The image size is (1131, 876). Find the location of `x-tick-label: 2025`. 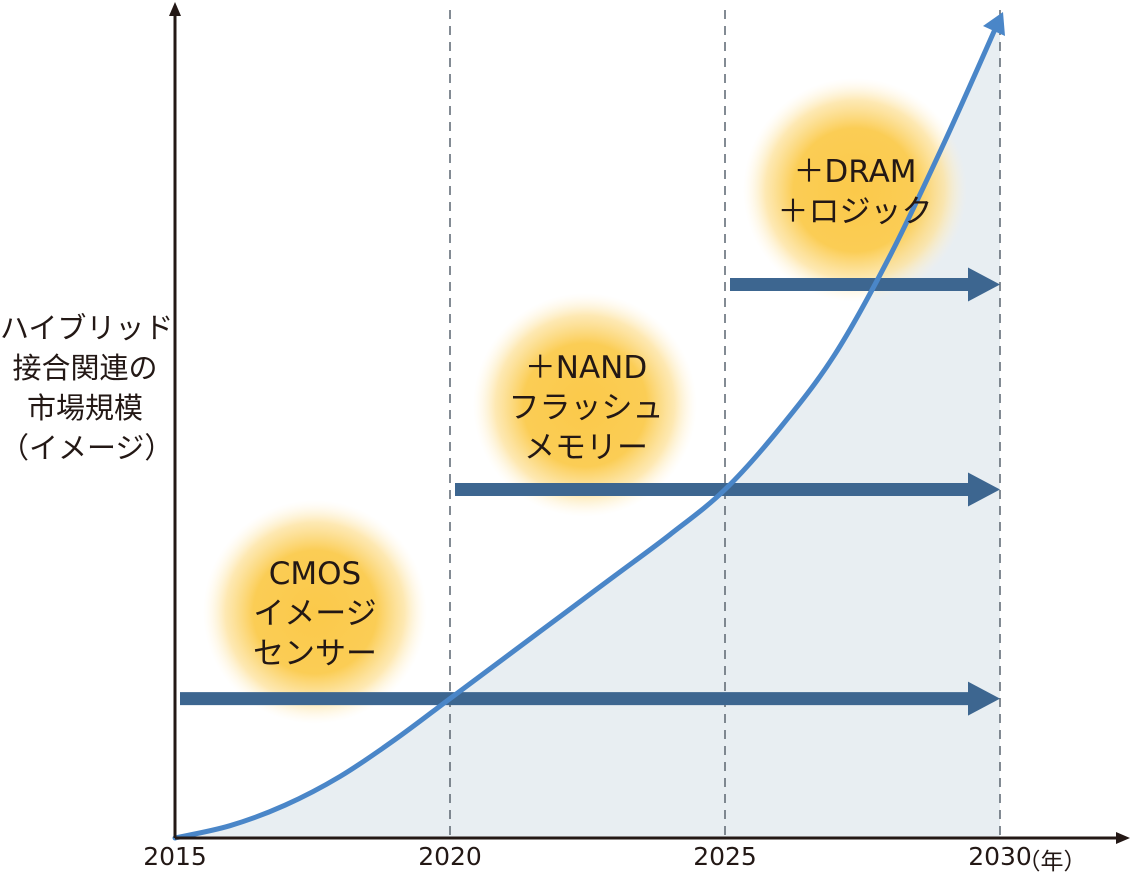

x-tick-label: 2025 is located at coordinates (725, 856).